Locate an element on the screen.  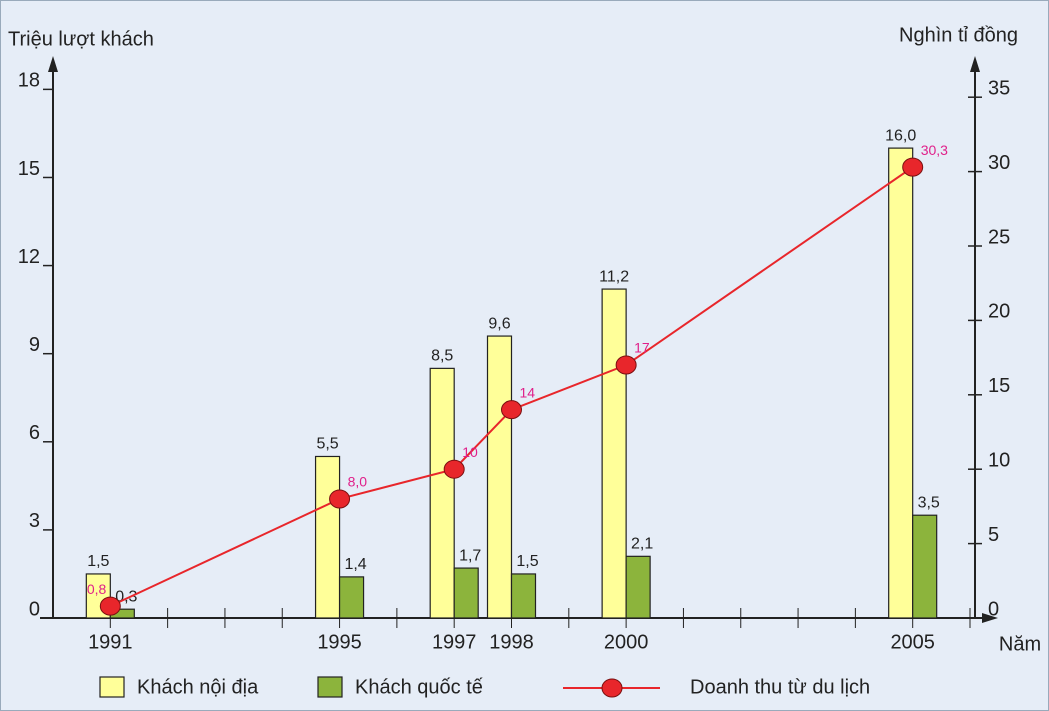
bar-value-label: 2,1 is located at coordinates (642, 544).